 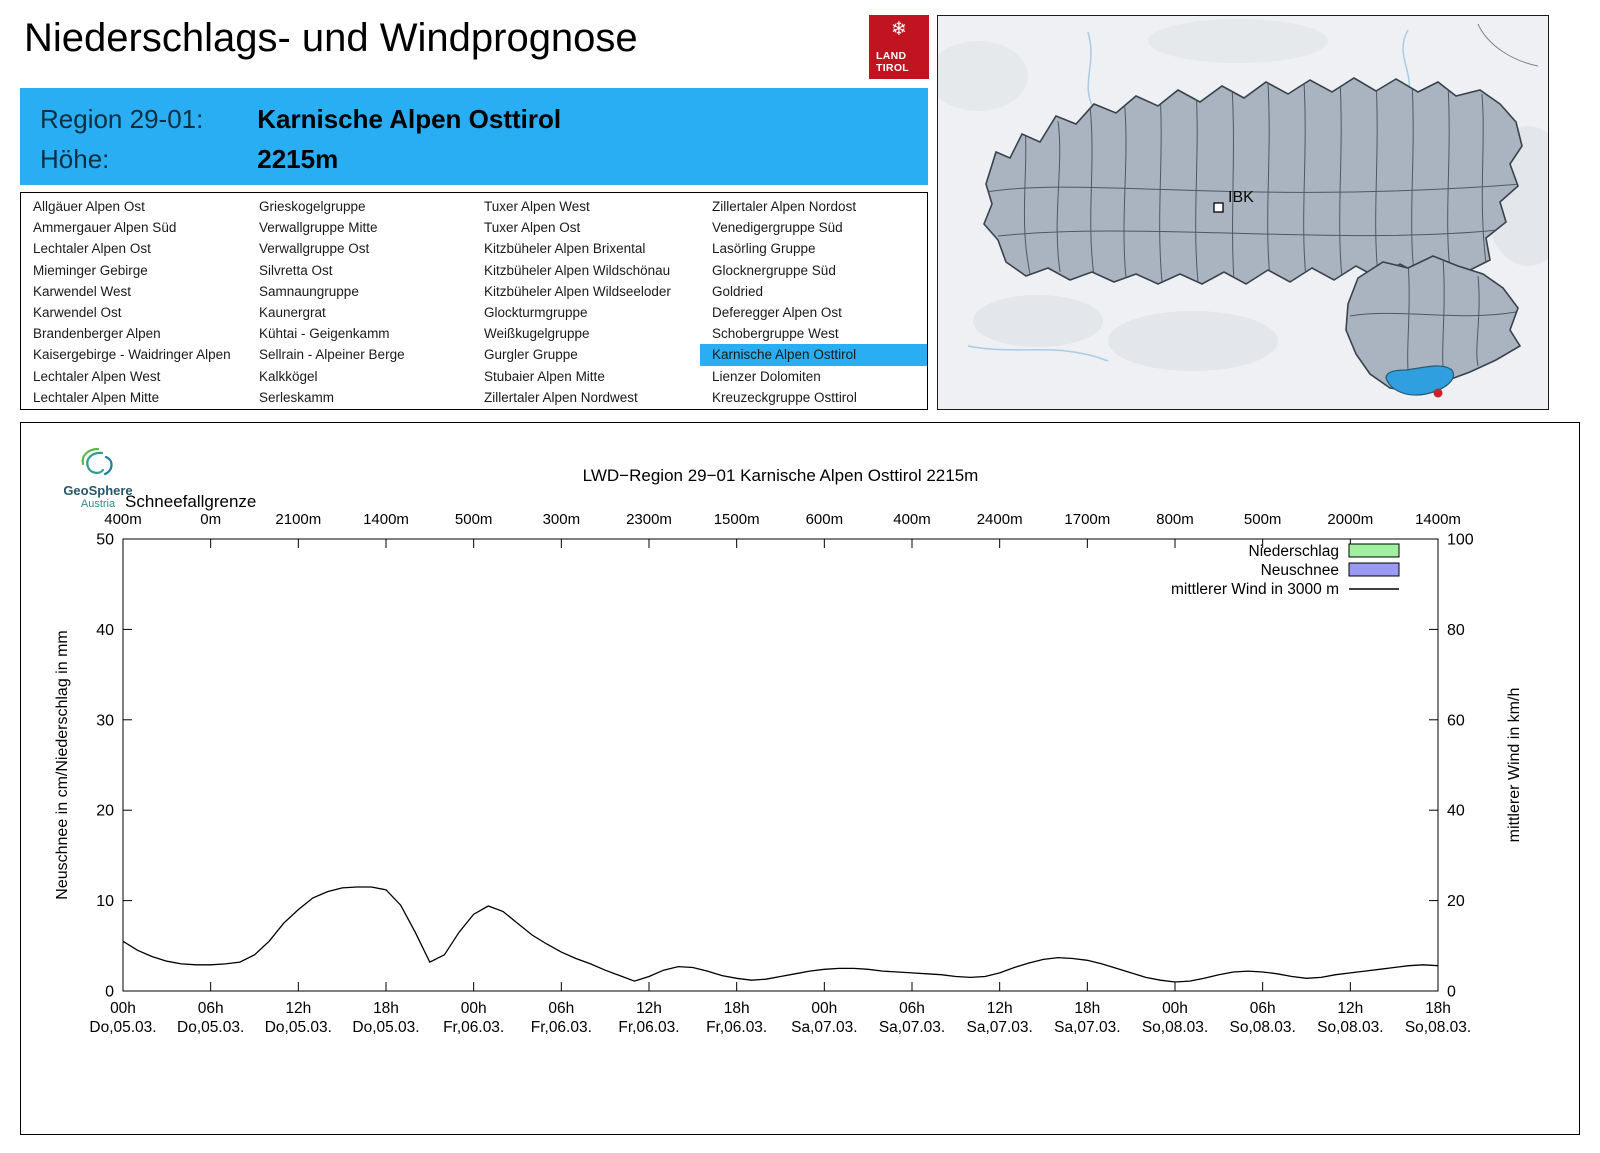 I want to click on snowline-value: 800m, so click(x=1175, y=519).